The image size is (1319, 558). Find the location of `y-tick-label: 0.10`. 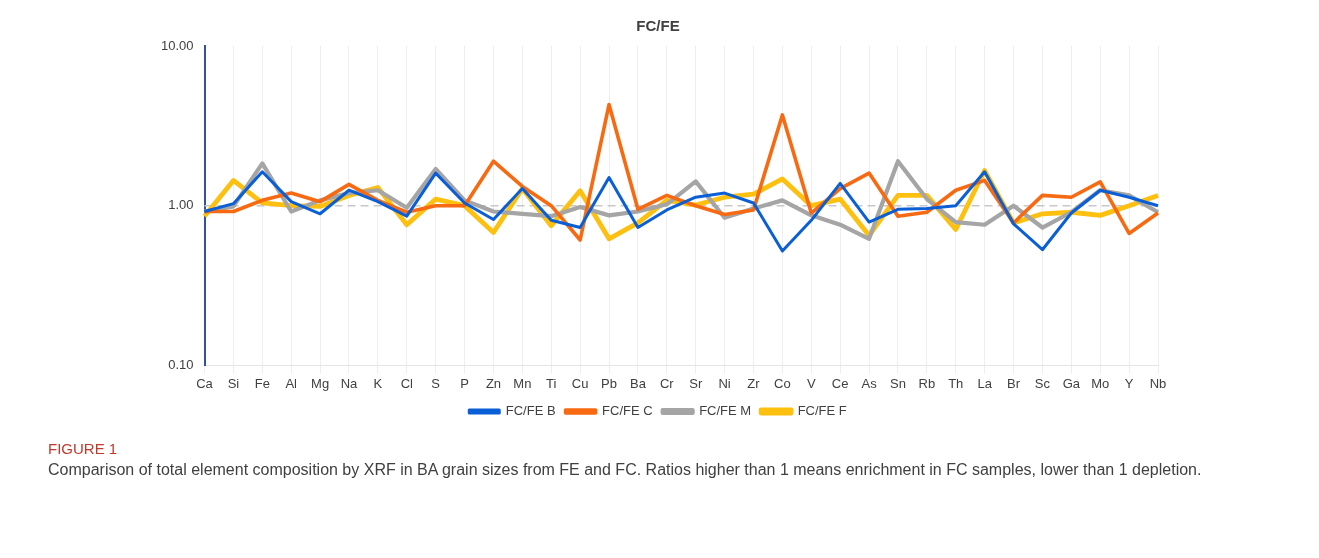

y-tick-label: 0.10 is located at coordinates (181, 364).